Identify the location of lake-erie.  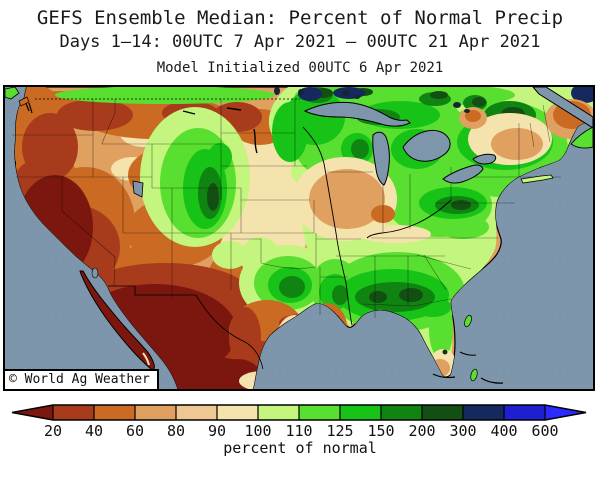
(463, 174).